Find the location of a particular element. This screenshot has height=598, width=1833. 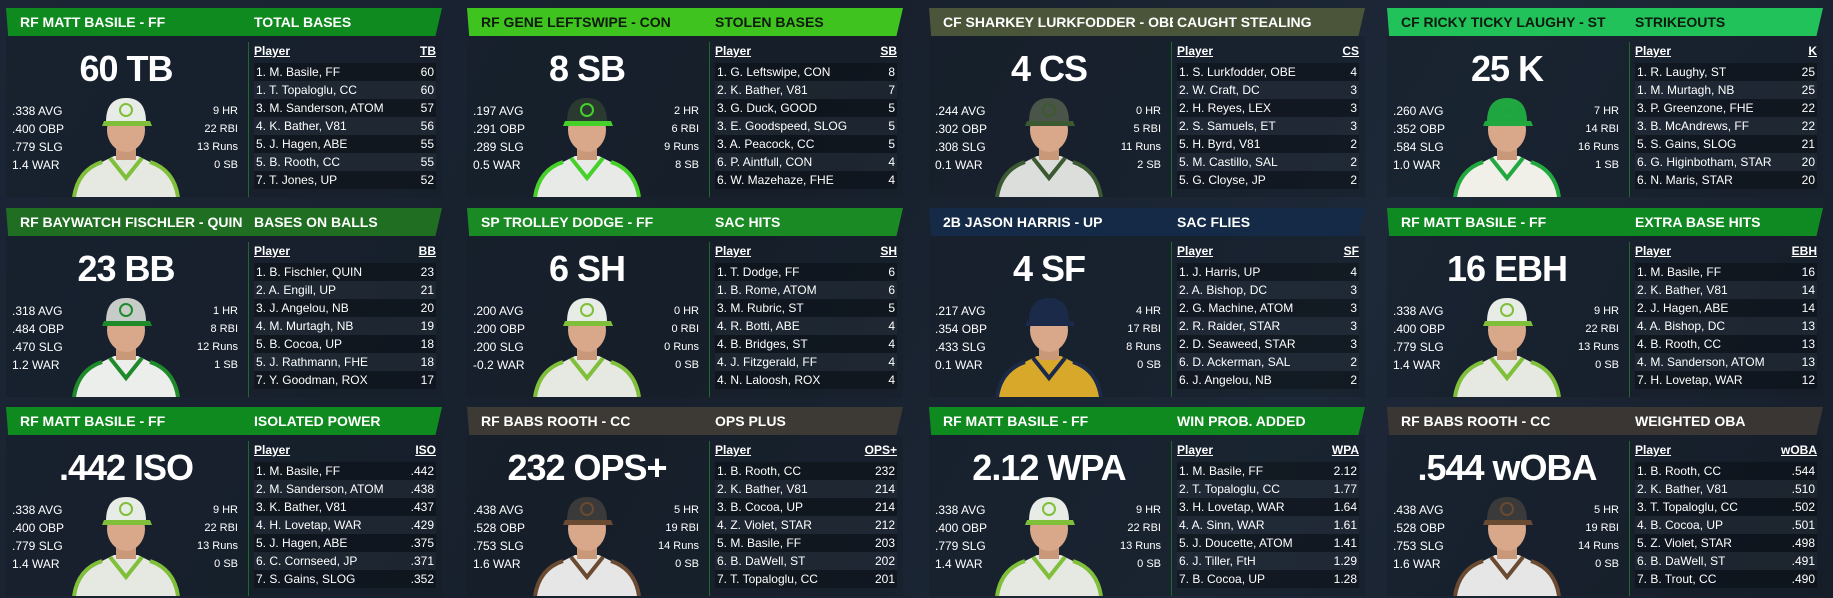

table-row: 7. H. Lovetap, WAR 12 is located at coordinates (1726, 380).